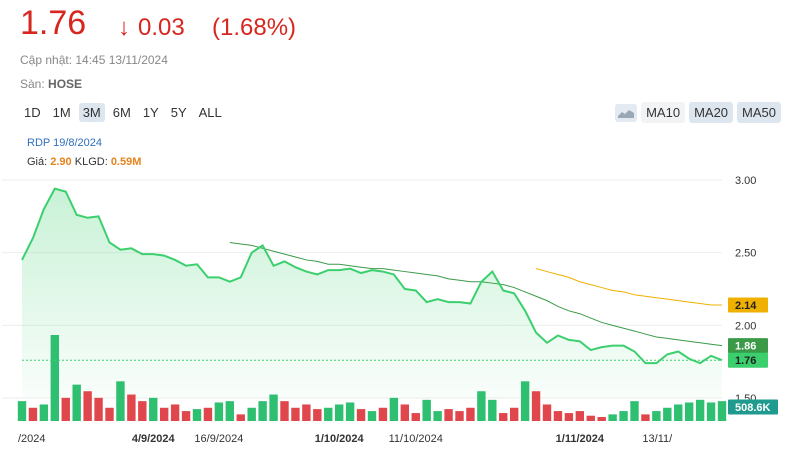 The width and height of the screenshot is (793, 457). Describe the element at coordinates (65, 143) in the screenshot. I see `tooltip-date: RDP 19/8/2024` at that location.